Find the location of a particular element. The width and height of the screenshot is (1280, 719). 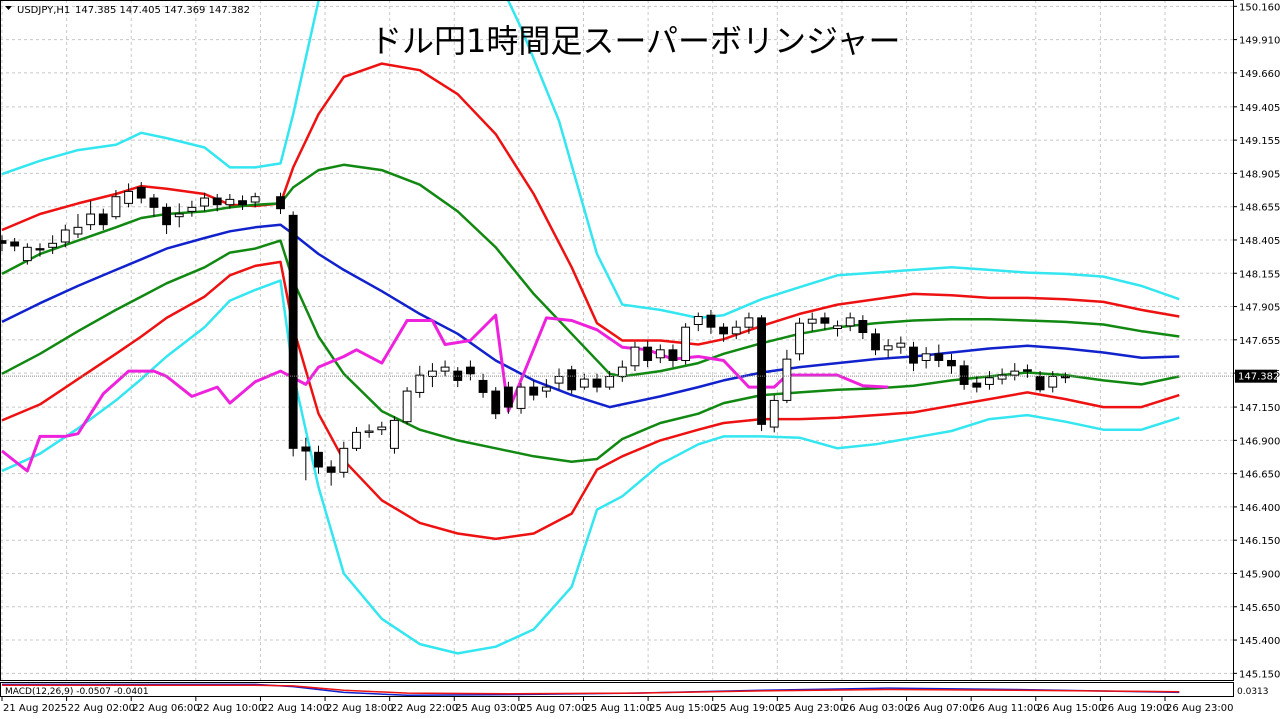

x-tick-label: 26 Aug 07:00 is located at coordinates (941, 708).